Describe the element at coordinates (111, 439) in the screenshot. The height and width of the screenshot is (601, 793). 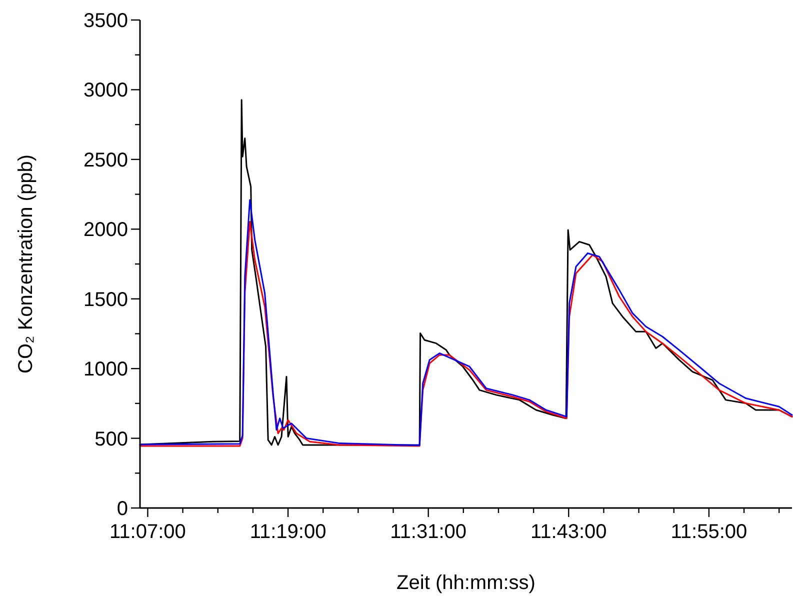
I see `y-tick-label: 500` at that location.